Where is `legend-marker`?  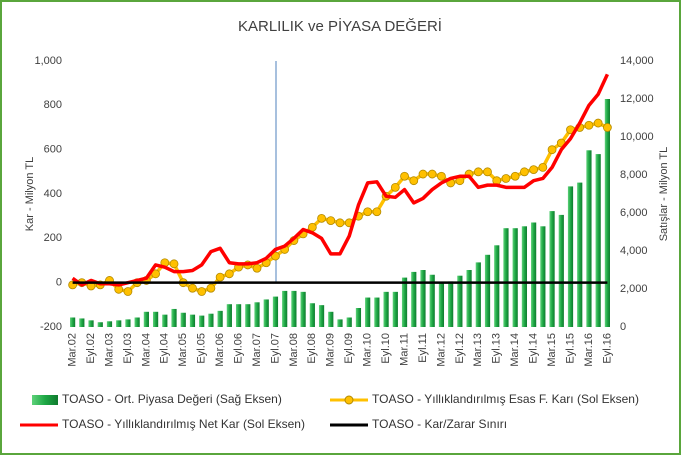
legend-marker is located at coordinates (349, 400).